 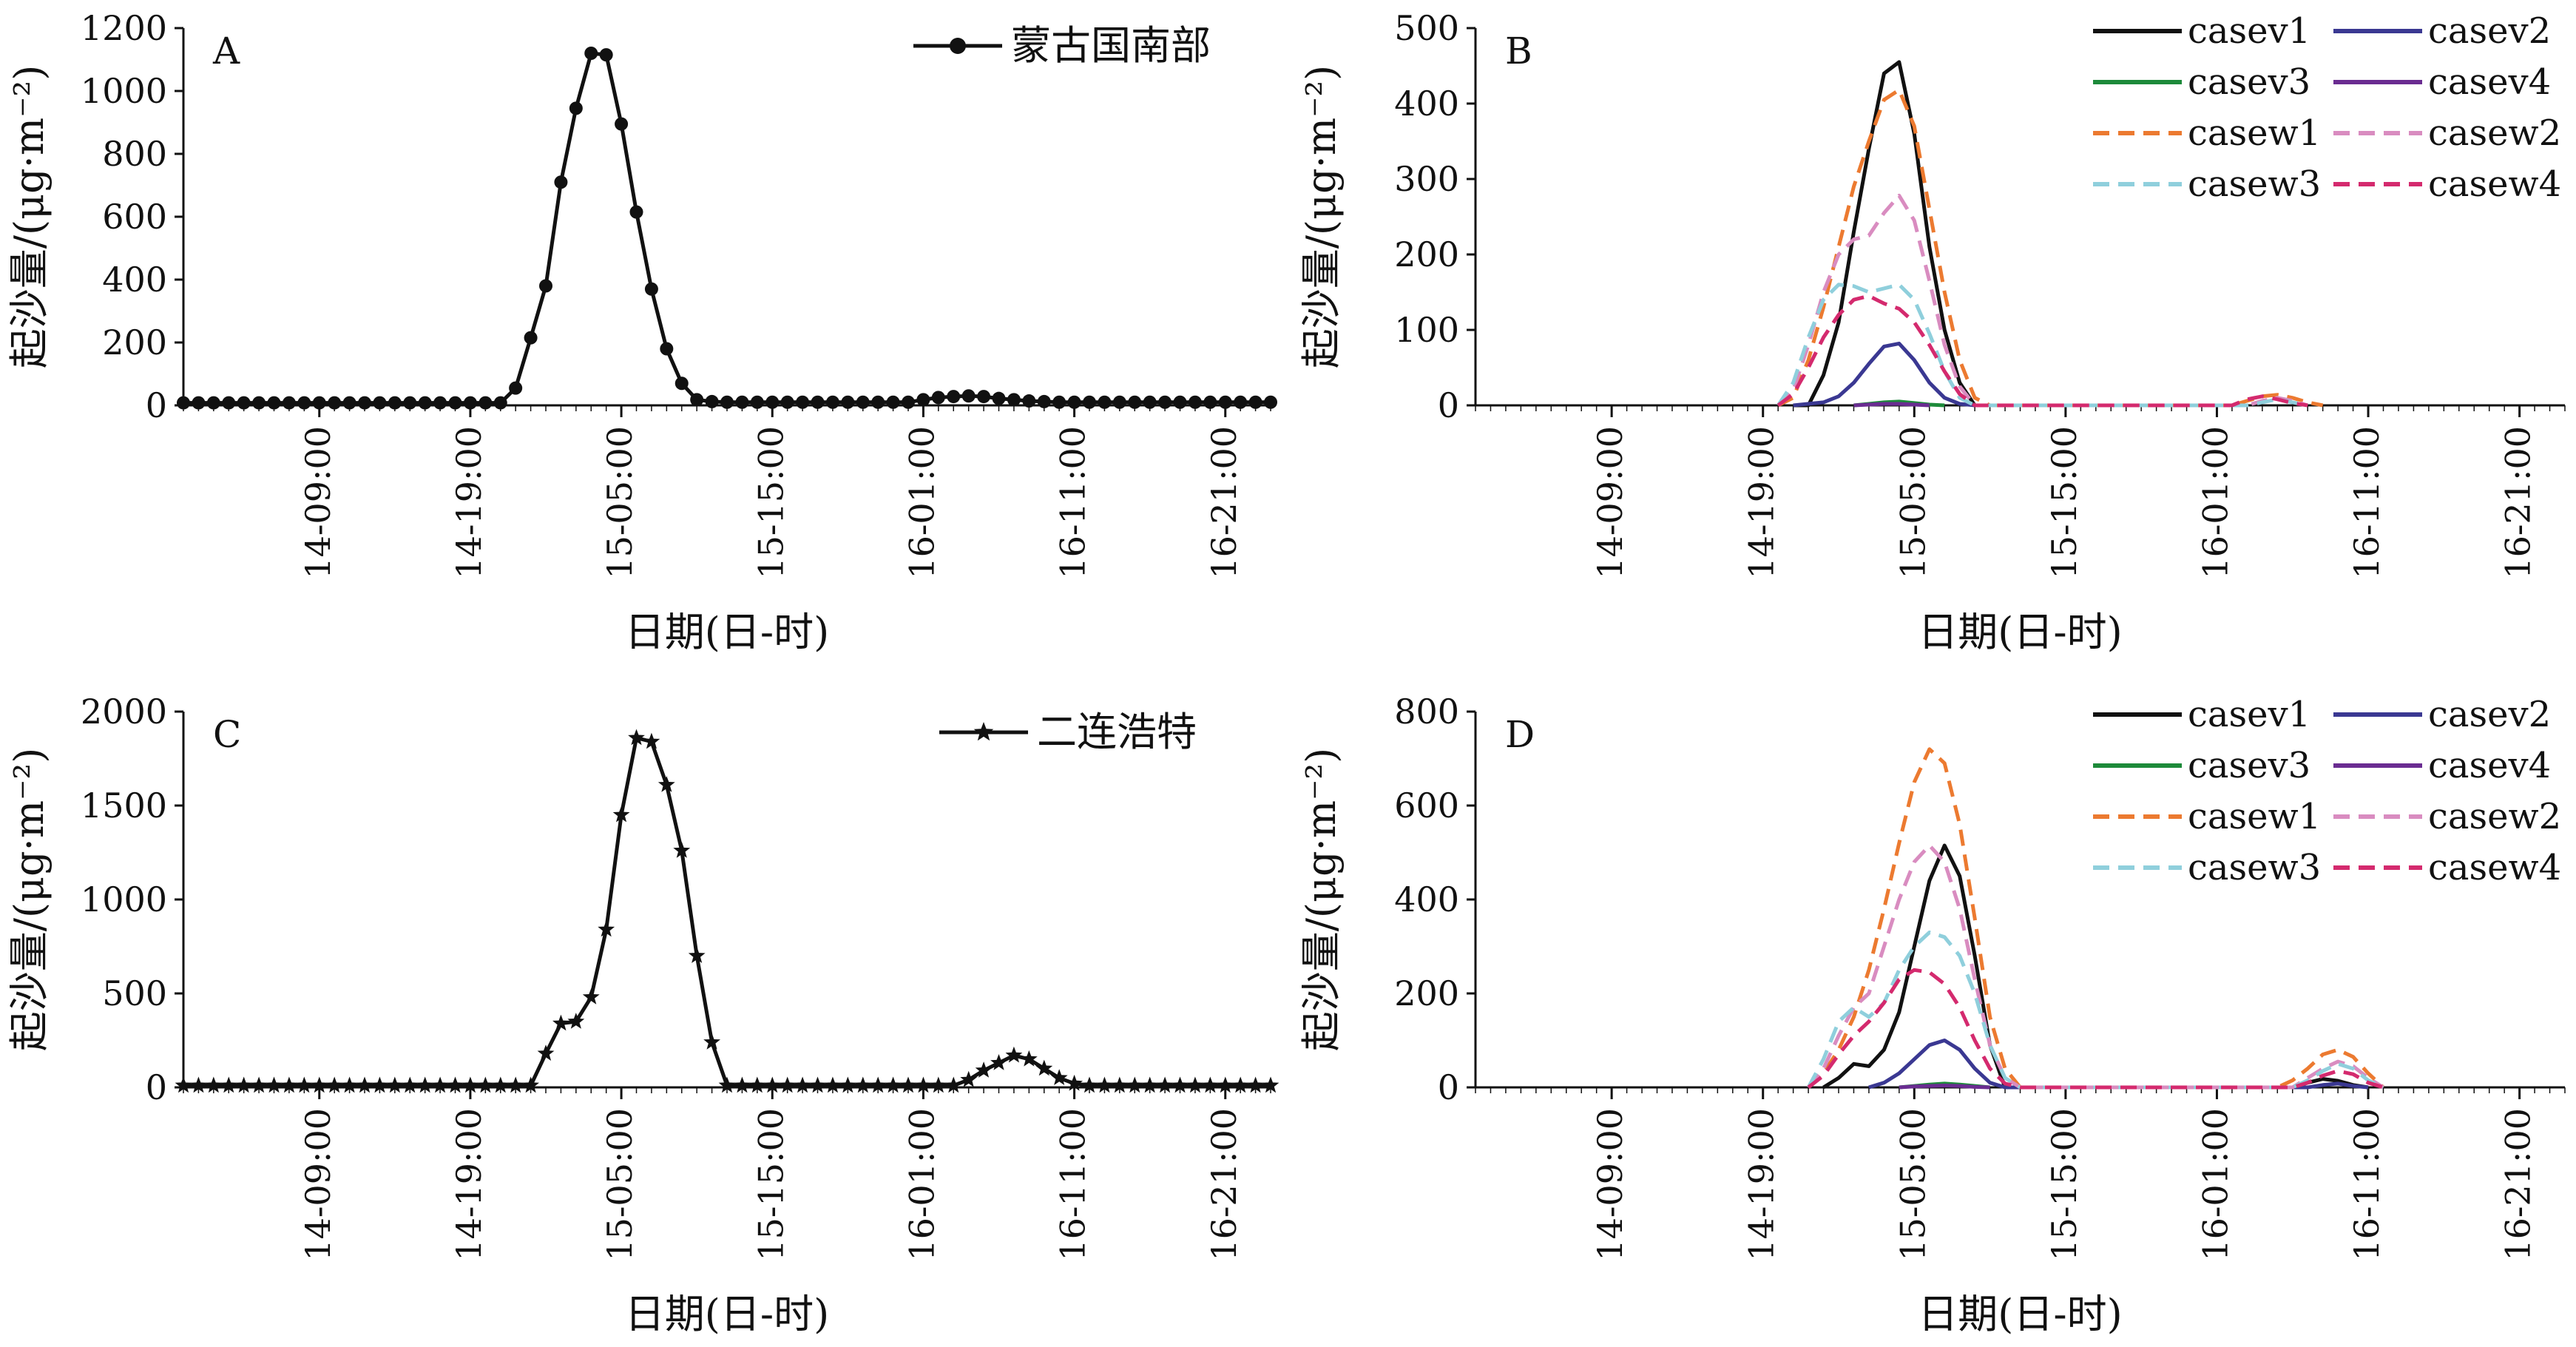 I want to click on y-tick-label: 500, so click(x=1426, y=28).